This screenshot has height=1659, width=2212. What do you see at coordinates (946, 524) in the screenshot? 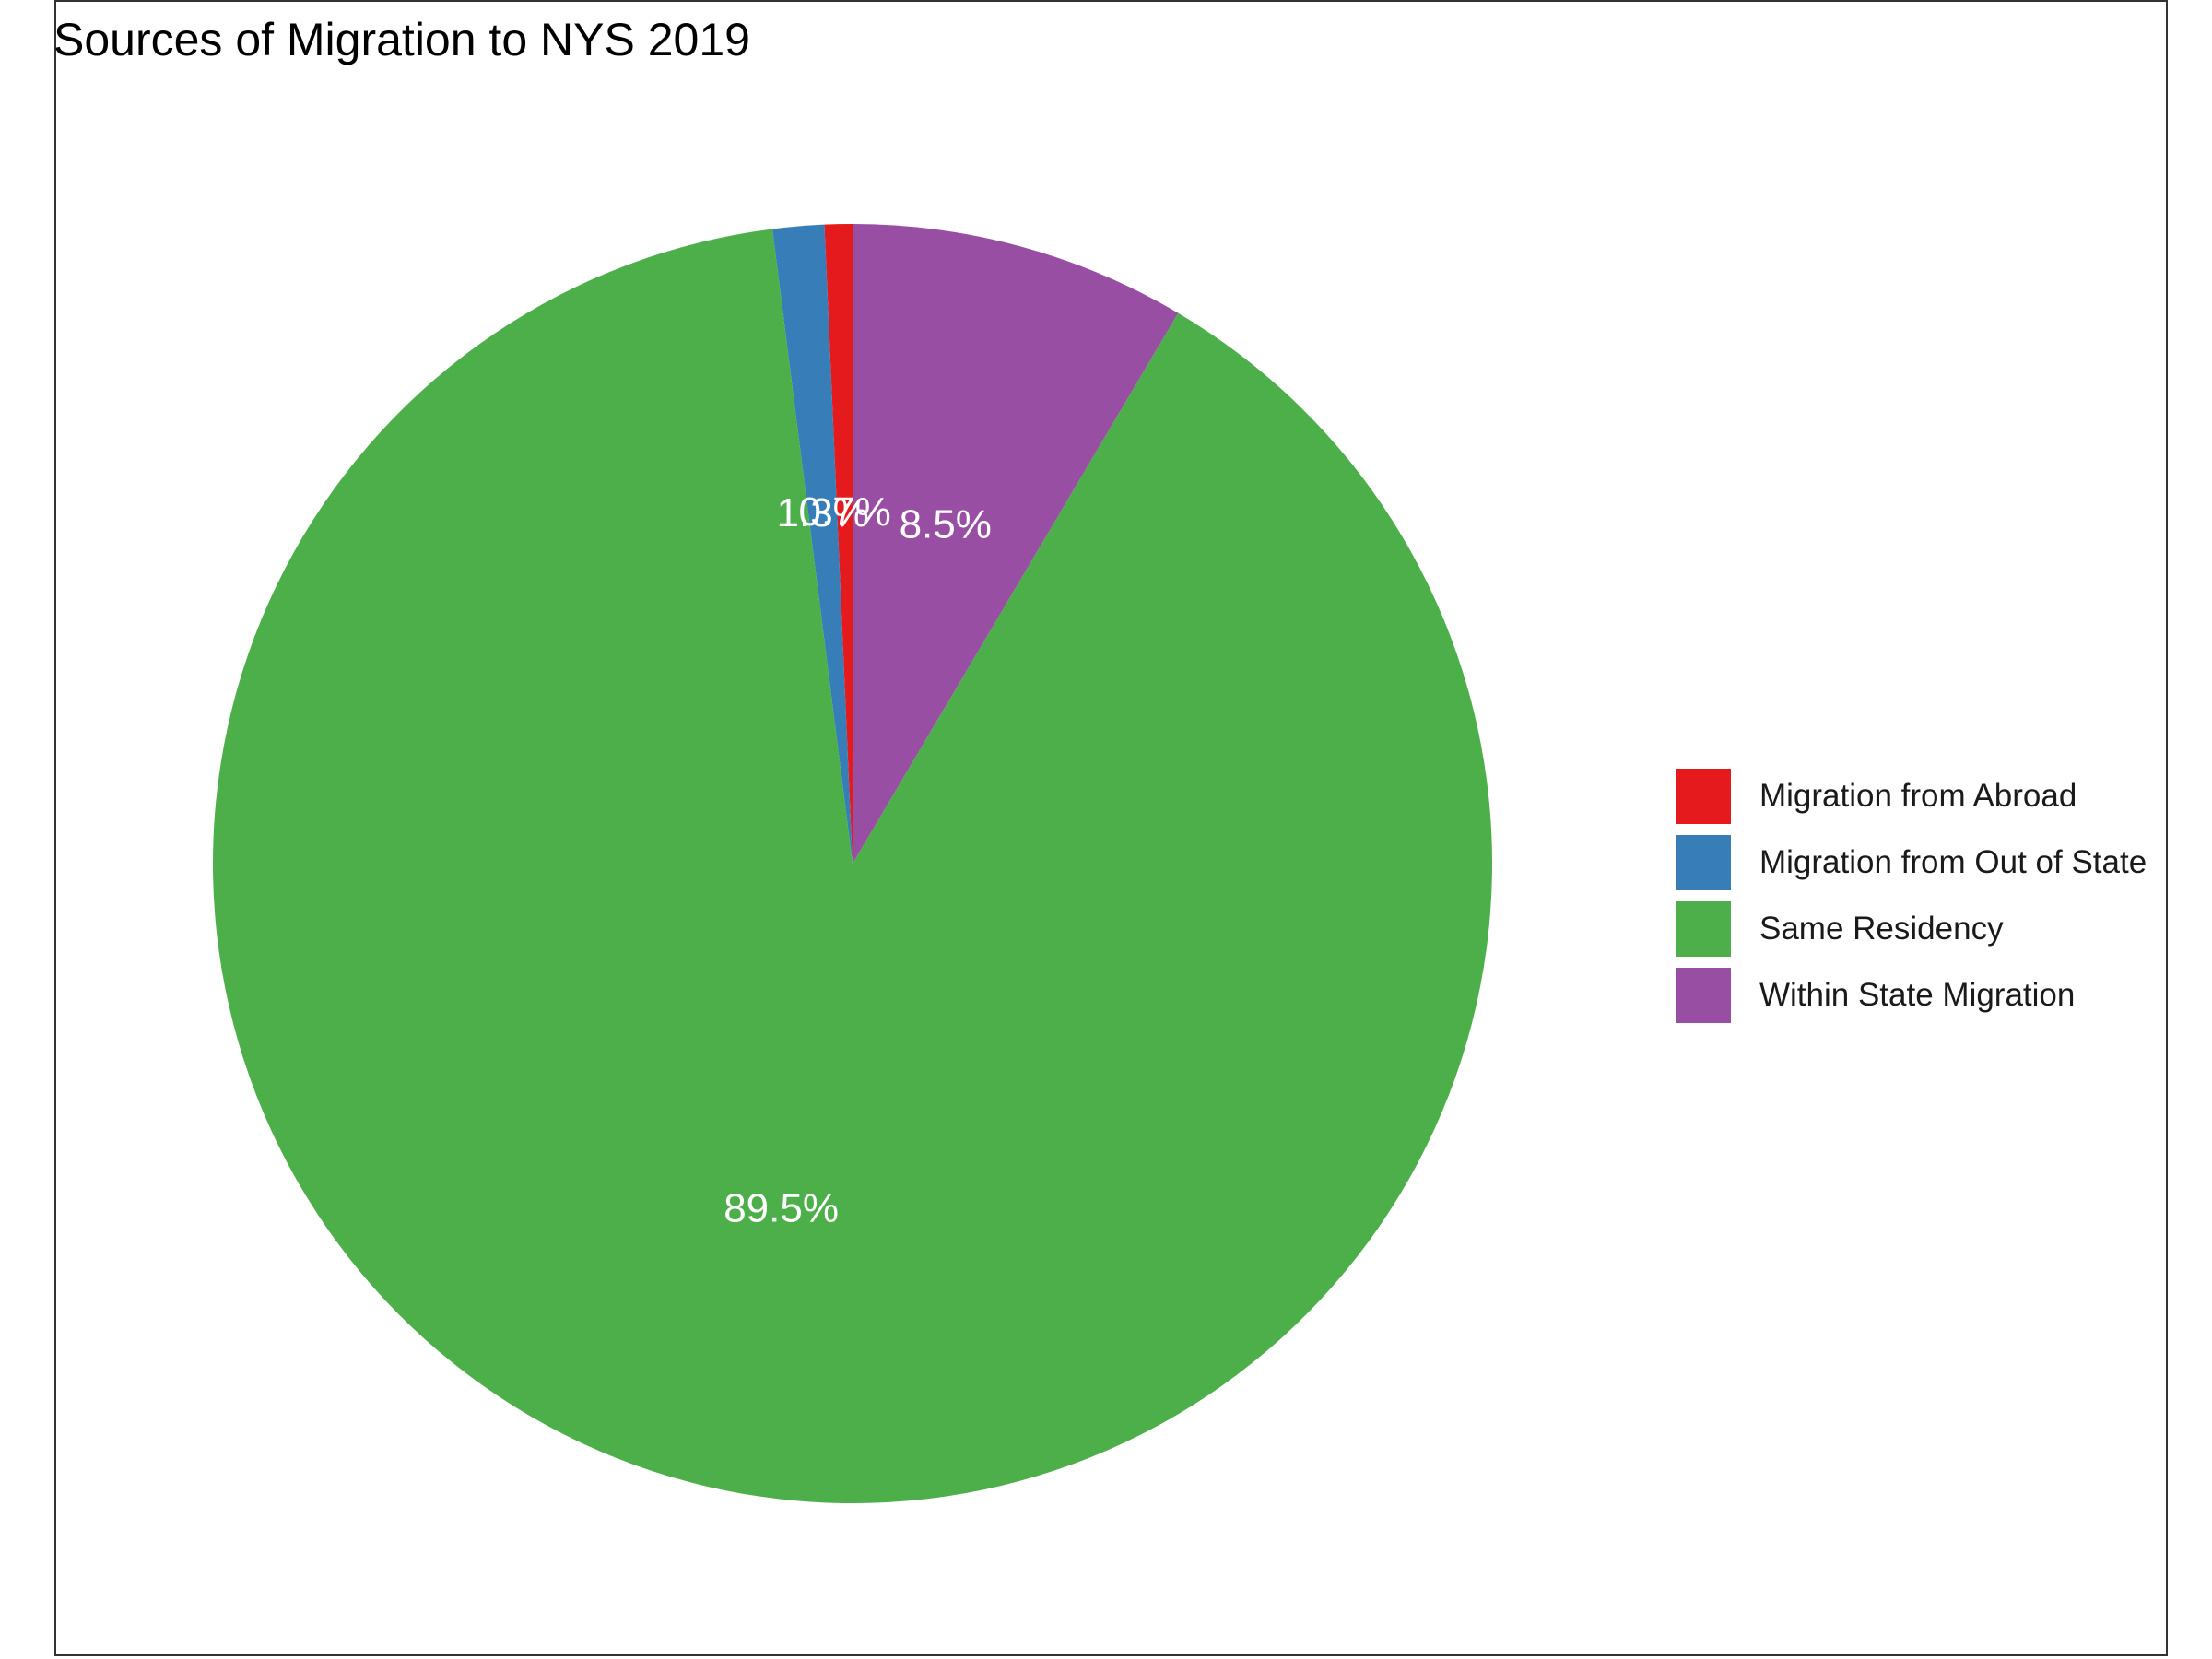
I see `pie-label: 8.5%` at bounding box center [946, 524].